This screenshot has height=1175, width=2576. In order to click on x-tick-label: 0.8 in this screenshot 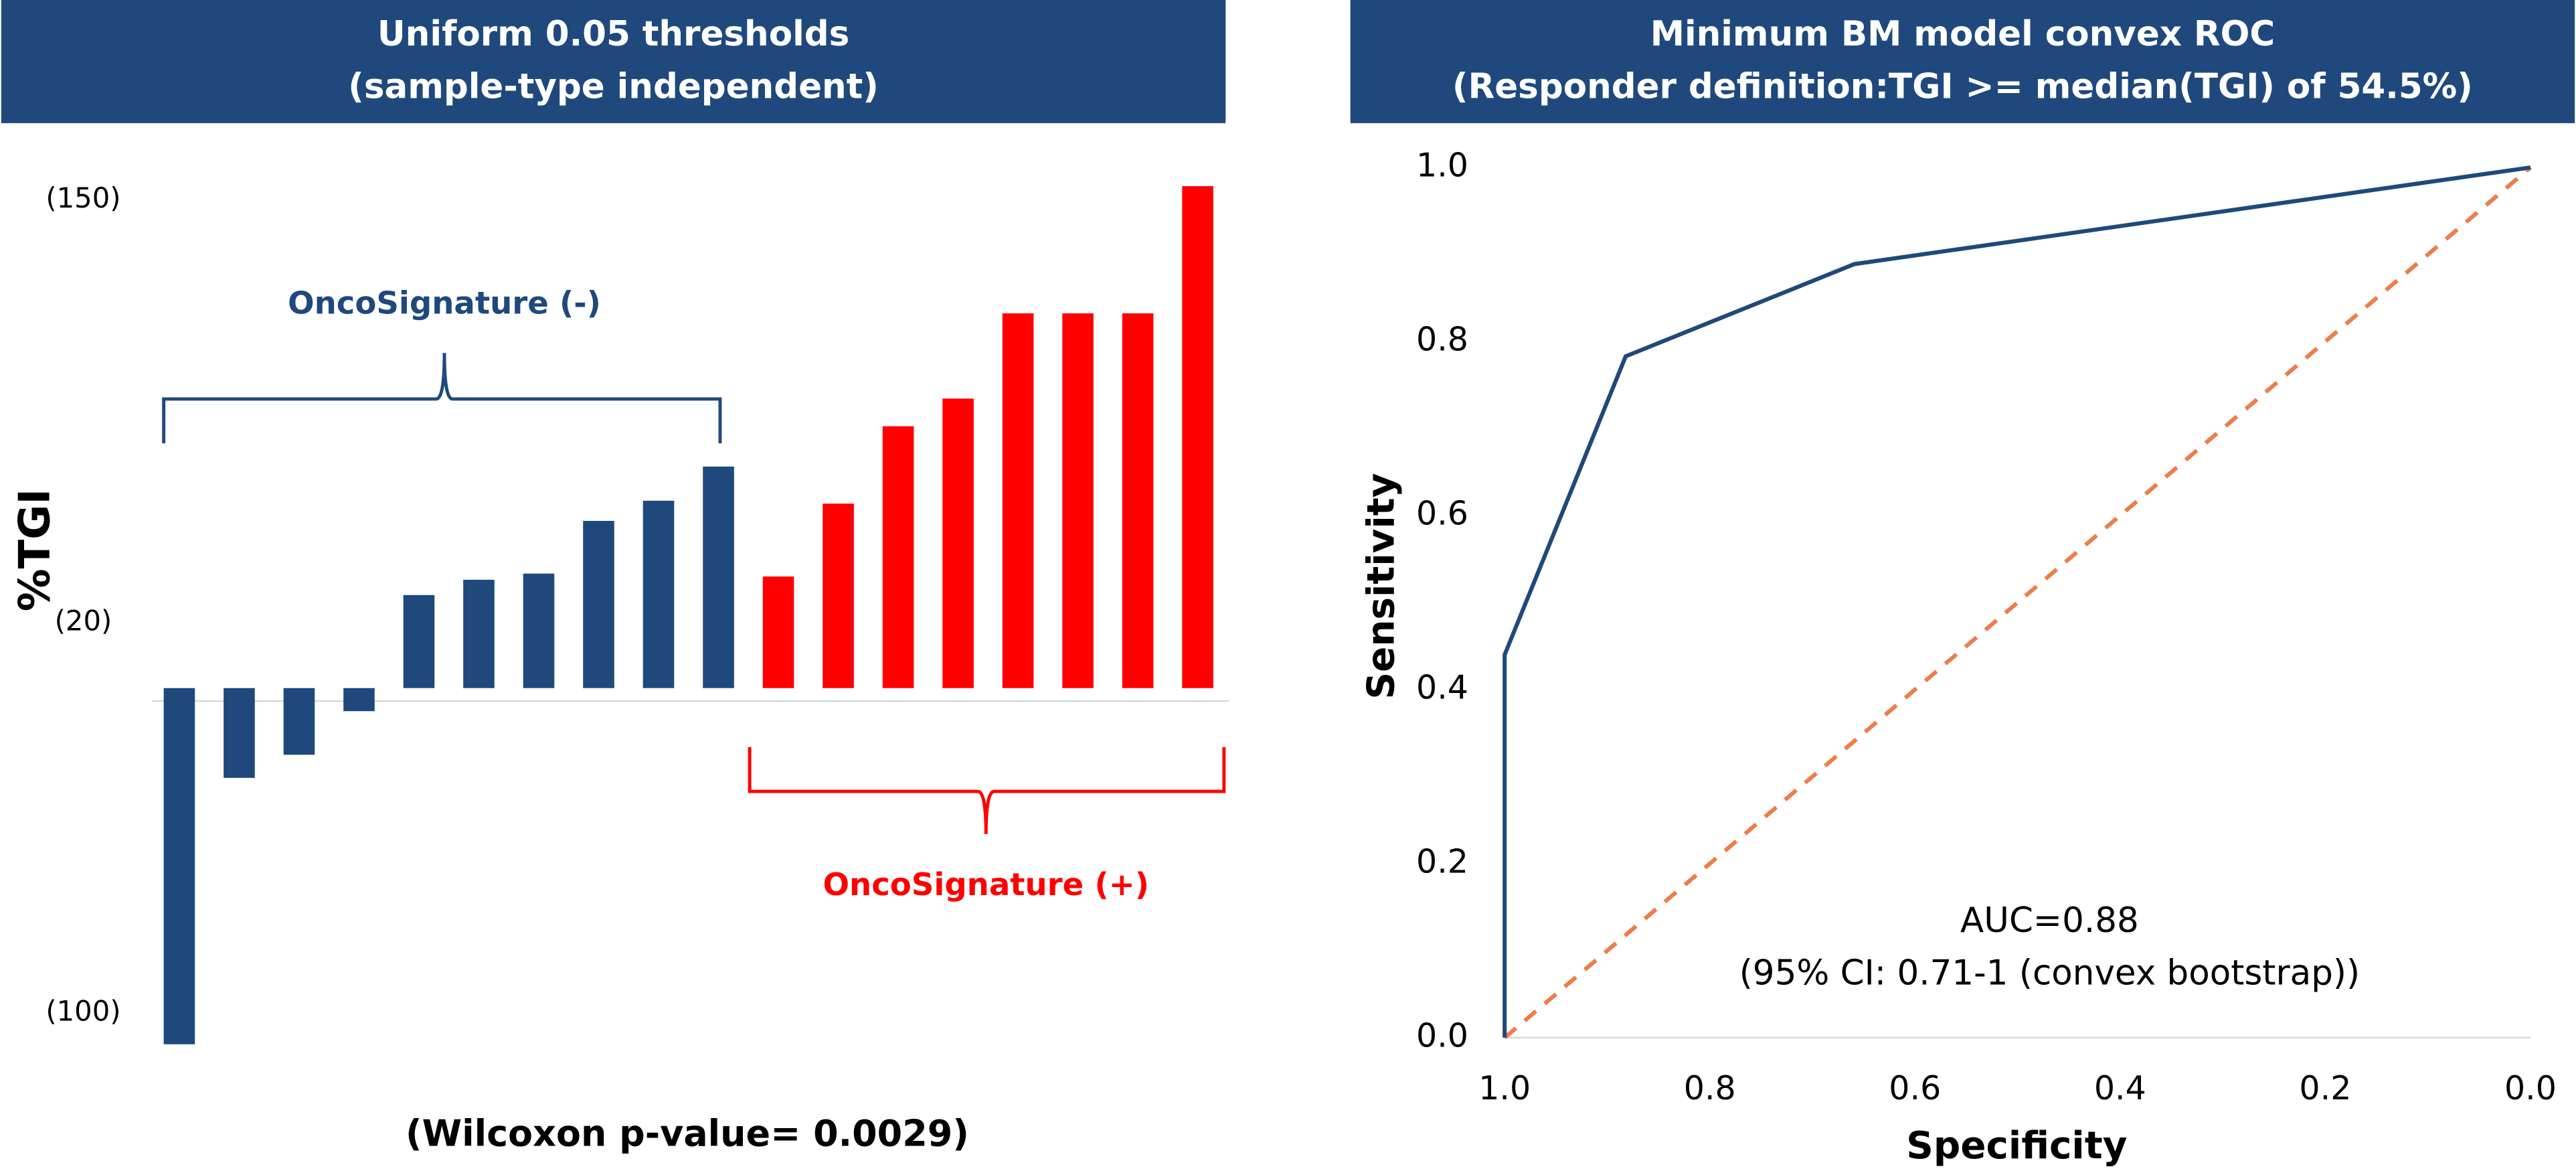, I will do `click(1710, 1088)`.